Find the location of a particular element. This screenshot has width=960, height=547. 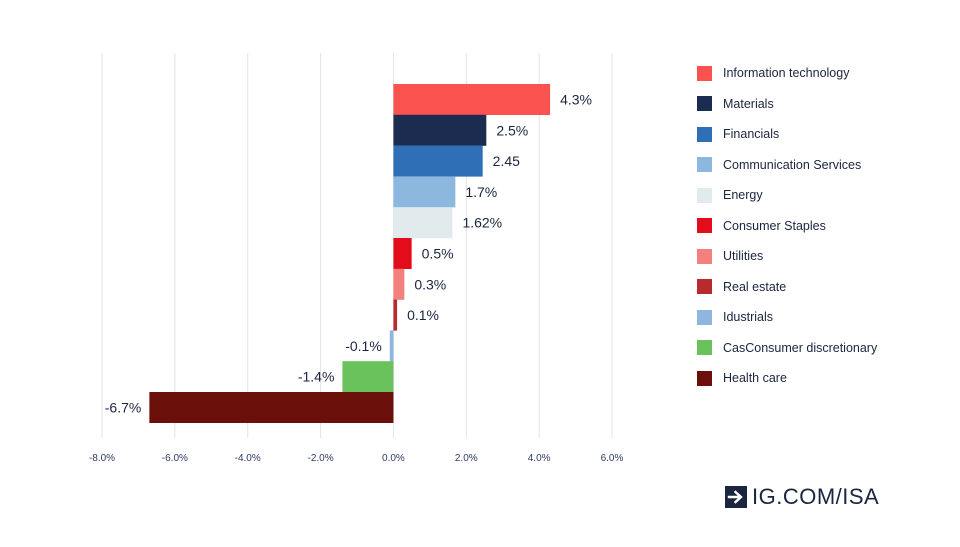

bar-utilities is located at coordinates (399, 284).